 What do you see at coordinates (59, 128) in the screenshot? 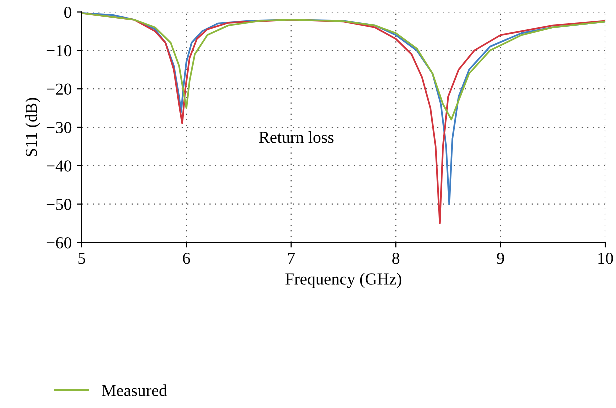
I see `y-tick-label: −30` at bounding box center [59, 128].